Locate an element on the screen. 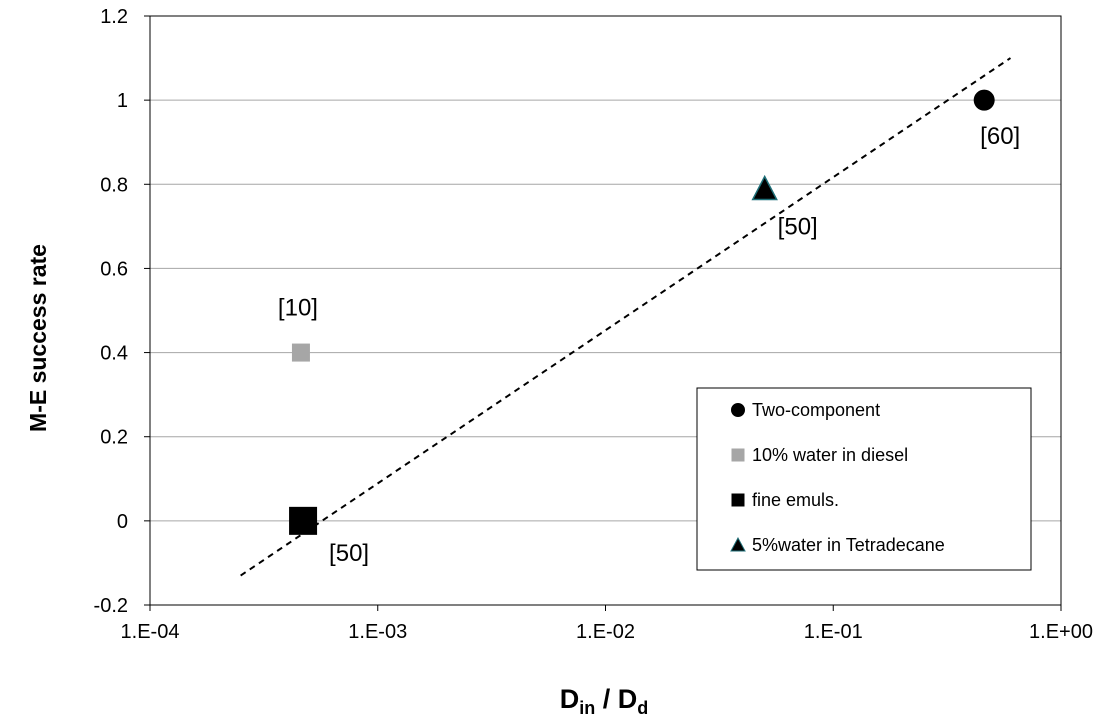  data-label: [10] is located at coordinates (298, 308).